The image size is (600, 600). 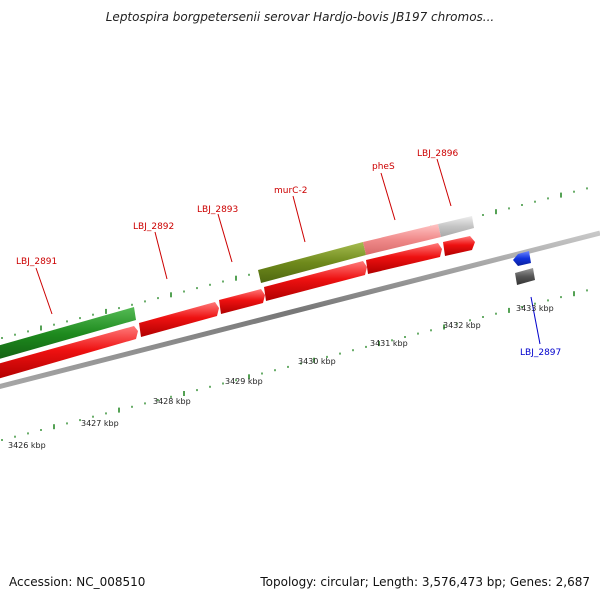 I want to click on gene-label-murc-2: murC-2, so click(x=290, y=191).